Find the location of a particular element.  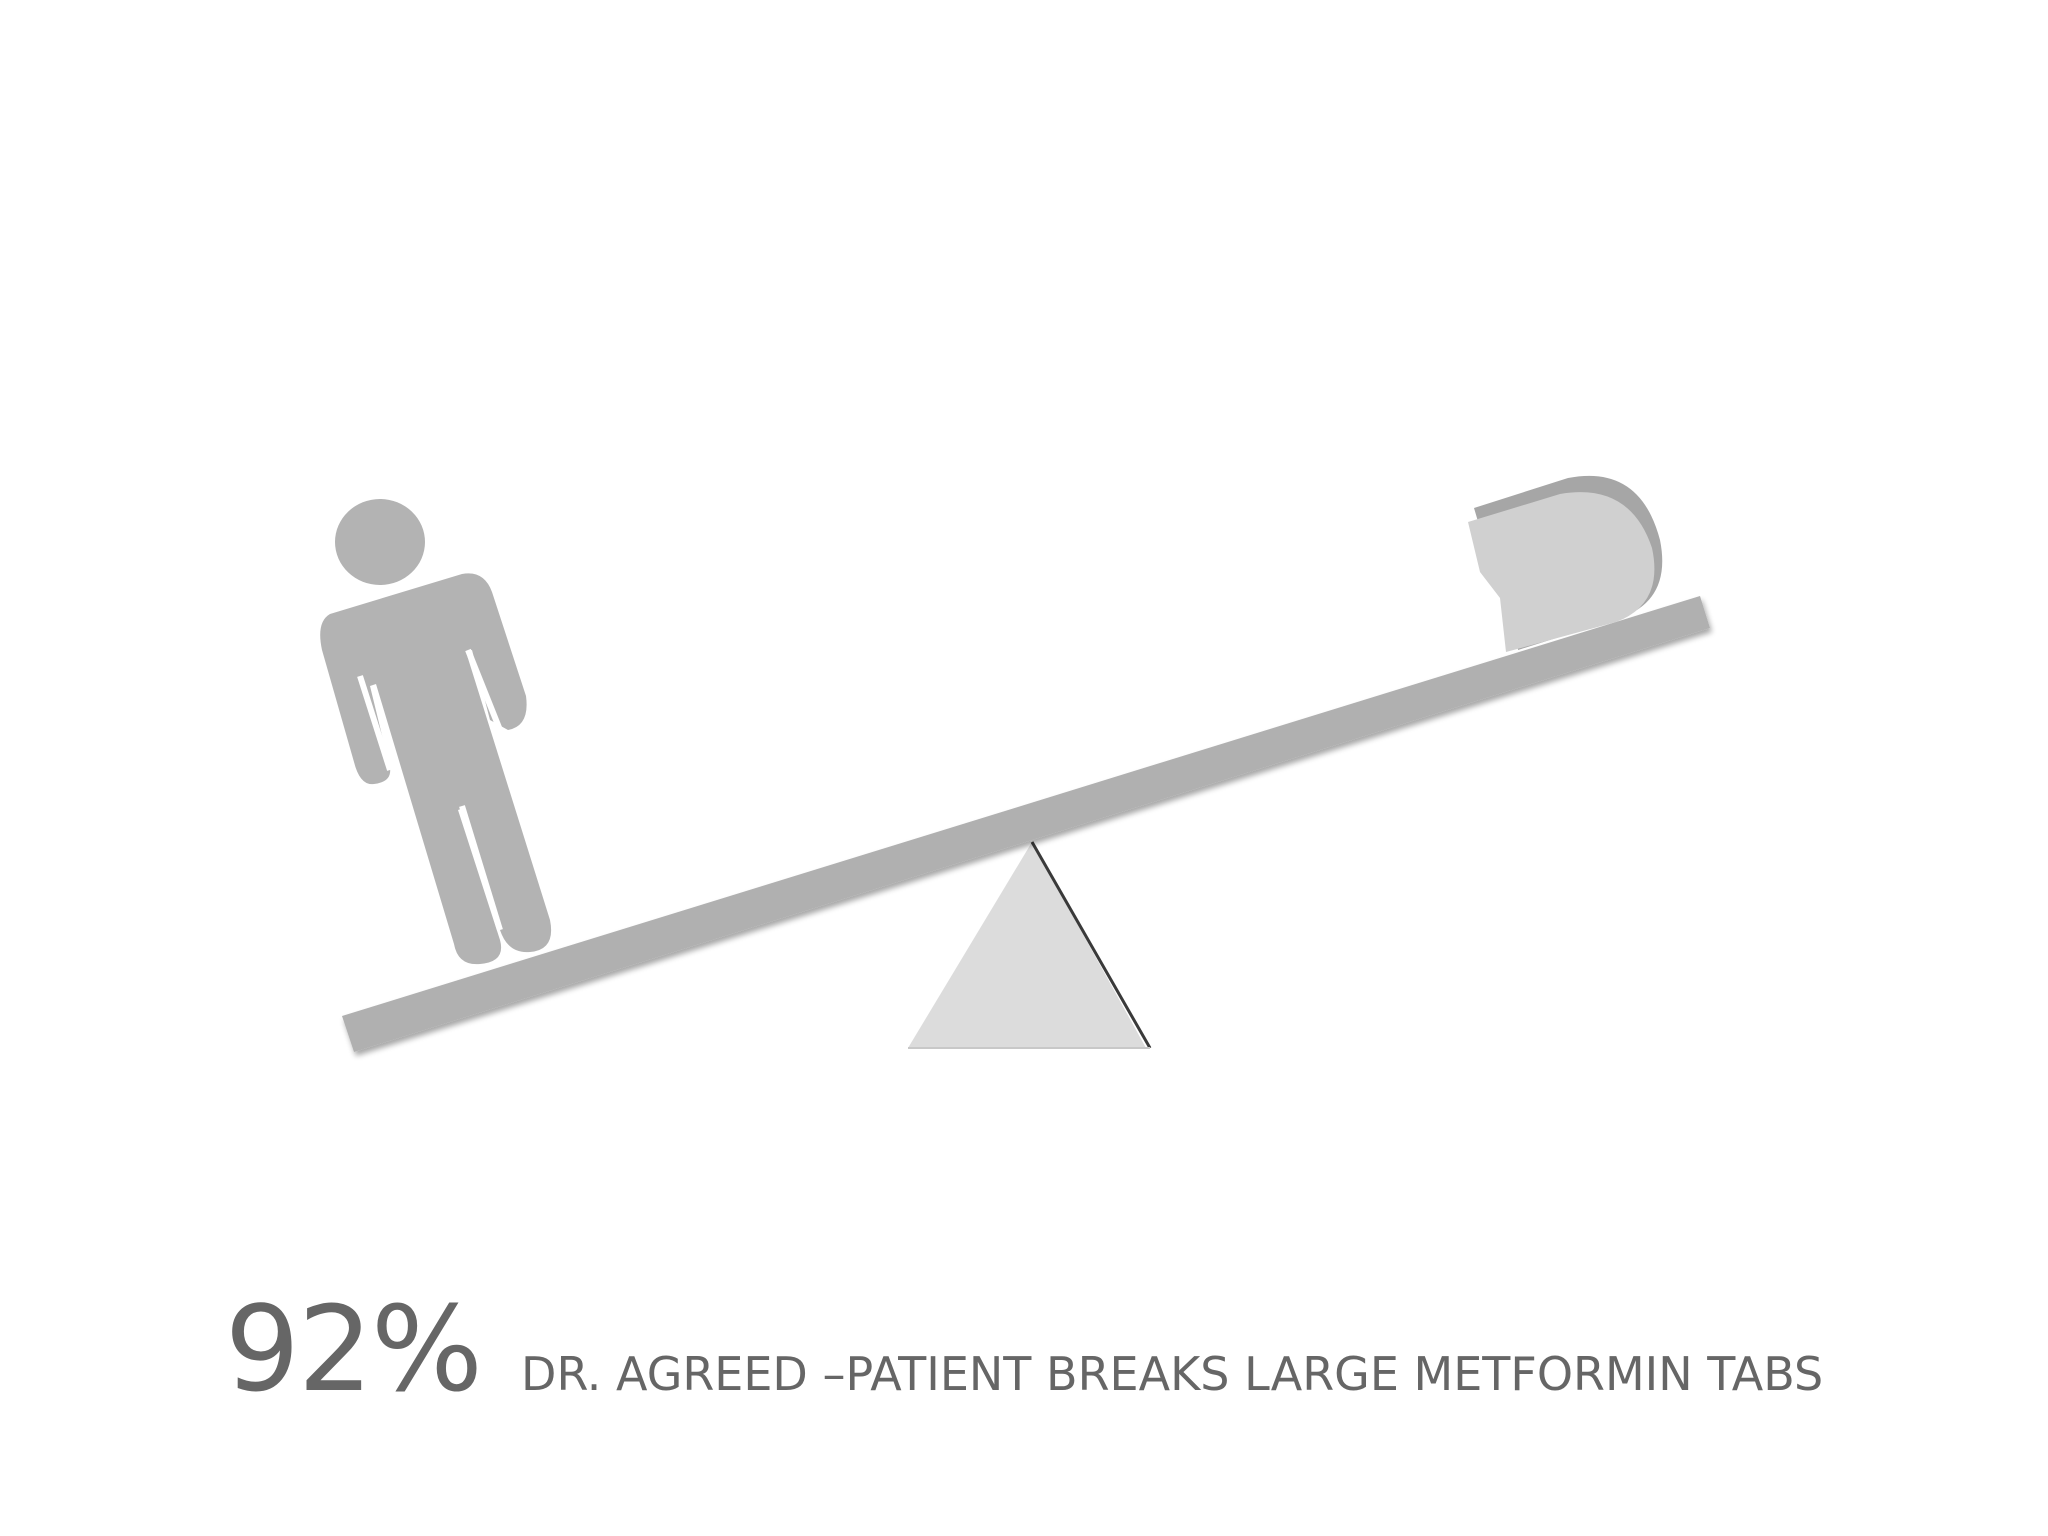

fulcrum-triangle is located at coordinates (1030, 945).